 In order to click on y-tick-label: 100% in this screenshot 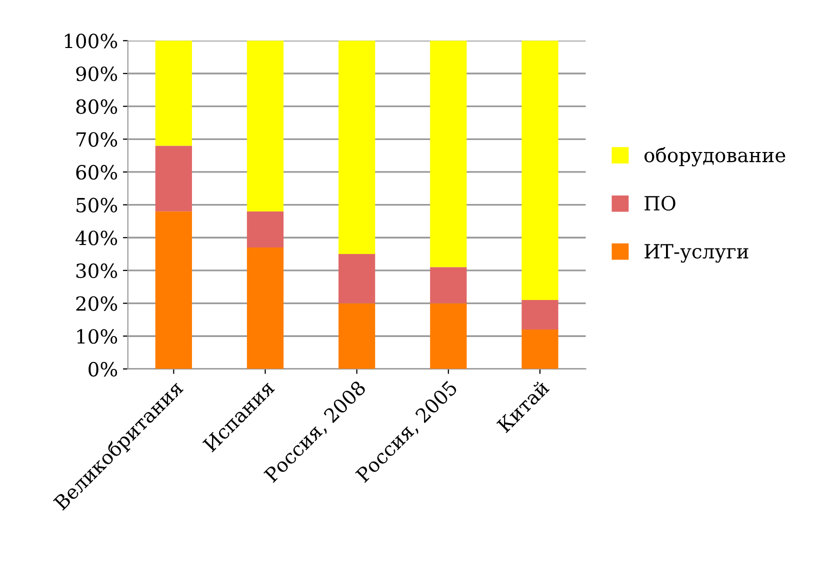, I will do `click(91, 41)`.